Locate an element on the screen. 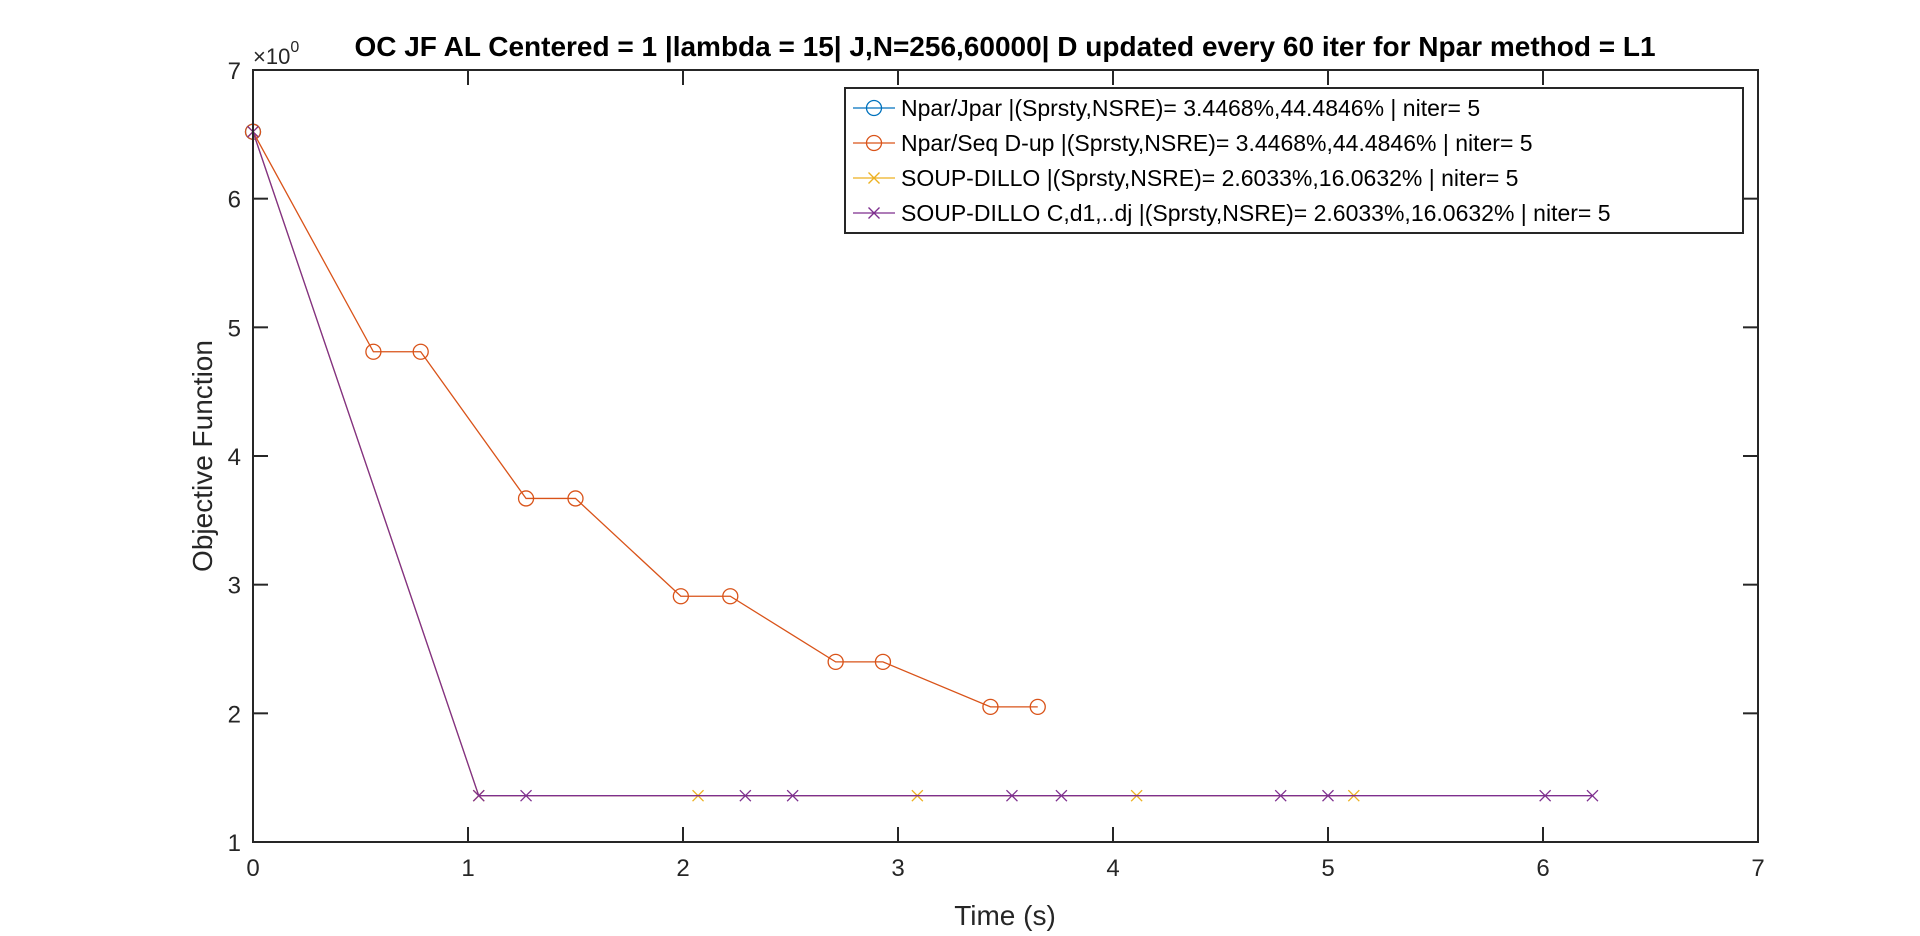 The image size is (1920, 936). x-tick-label: 3 is located at coordinates (897, 868).